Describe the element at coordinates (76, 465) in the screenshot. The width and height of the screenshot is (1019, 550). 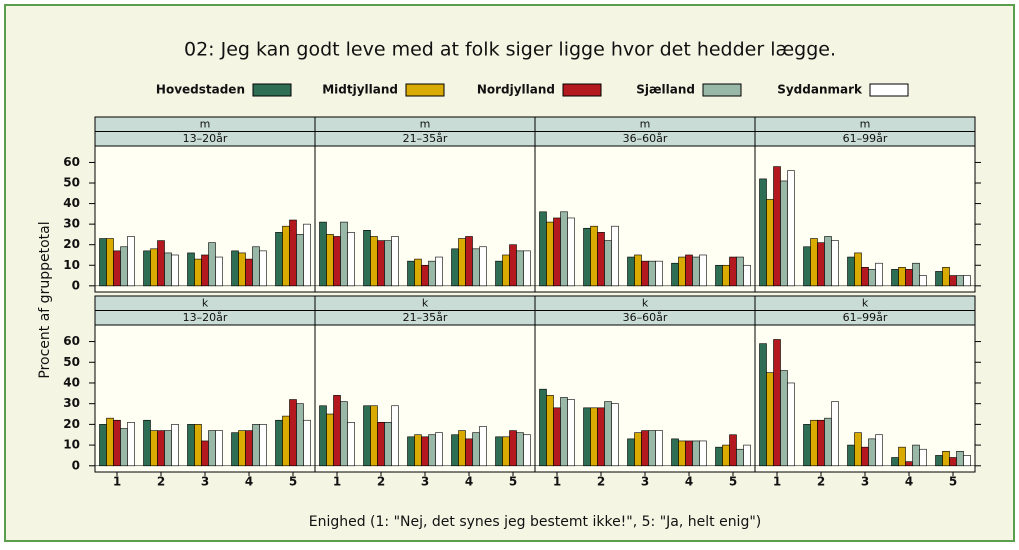
I see `y-tick-label: 0` at that location.